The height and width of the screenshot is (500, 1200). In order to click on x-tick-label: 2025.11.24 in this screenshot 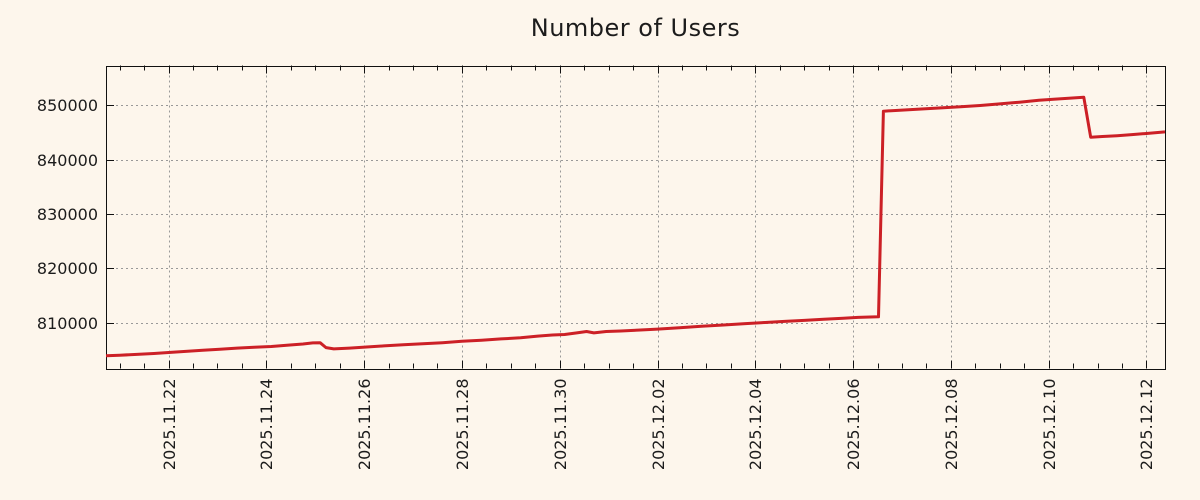, I will do `click(266, 425)`.